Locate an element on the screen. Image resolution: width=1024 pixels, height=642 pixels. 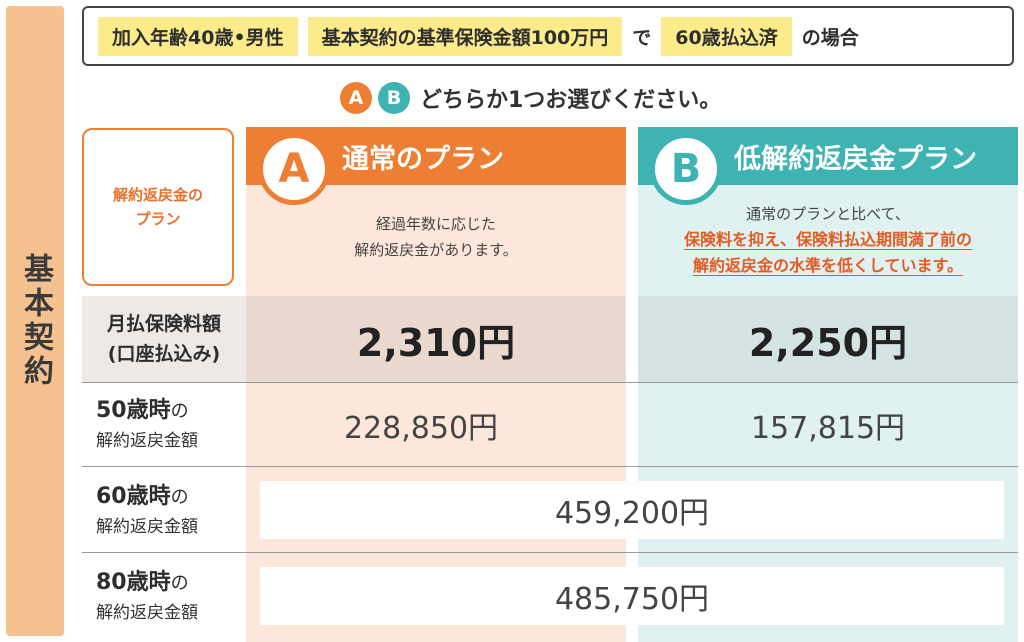
plan-b-header: B 低解約返戻金プラン is located at coordinates (828, 166).